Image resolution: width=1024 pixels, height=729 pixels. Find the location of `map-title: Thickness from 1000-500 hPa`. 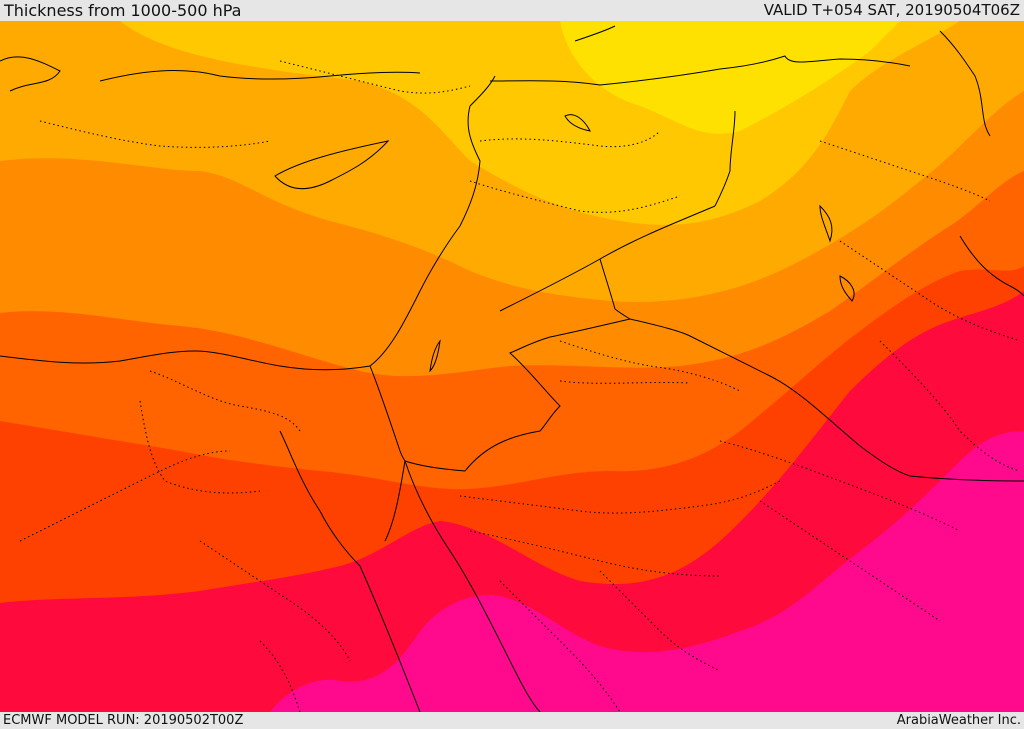

map-title: Thickness from 1000-500 hPa is located at coordinates (123, 10).